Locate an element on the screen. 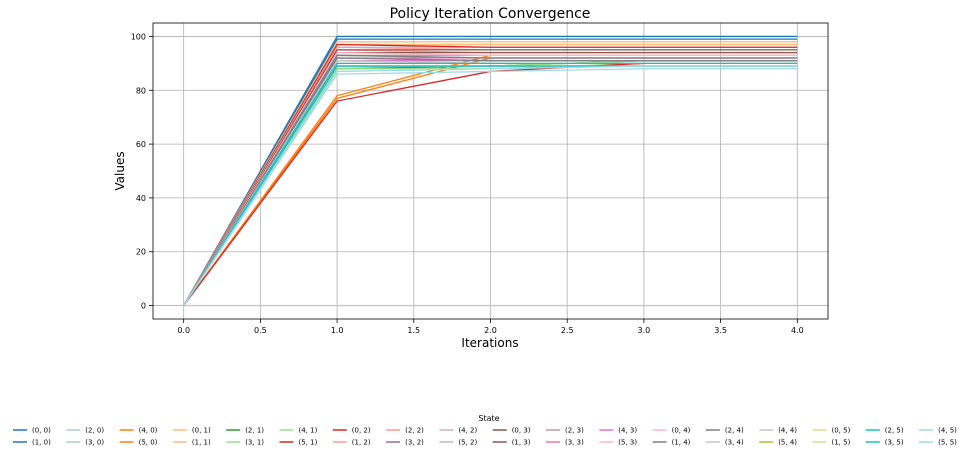 Image resolution: width=977 pixels, height=454 pixels. y-tick-label: 0 is located at coordinates (143, 306).